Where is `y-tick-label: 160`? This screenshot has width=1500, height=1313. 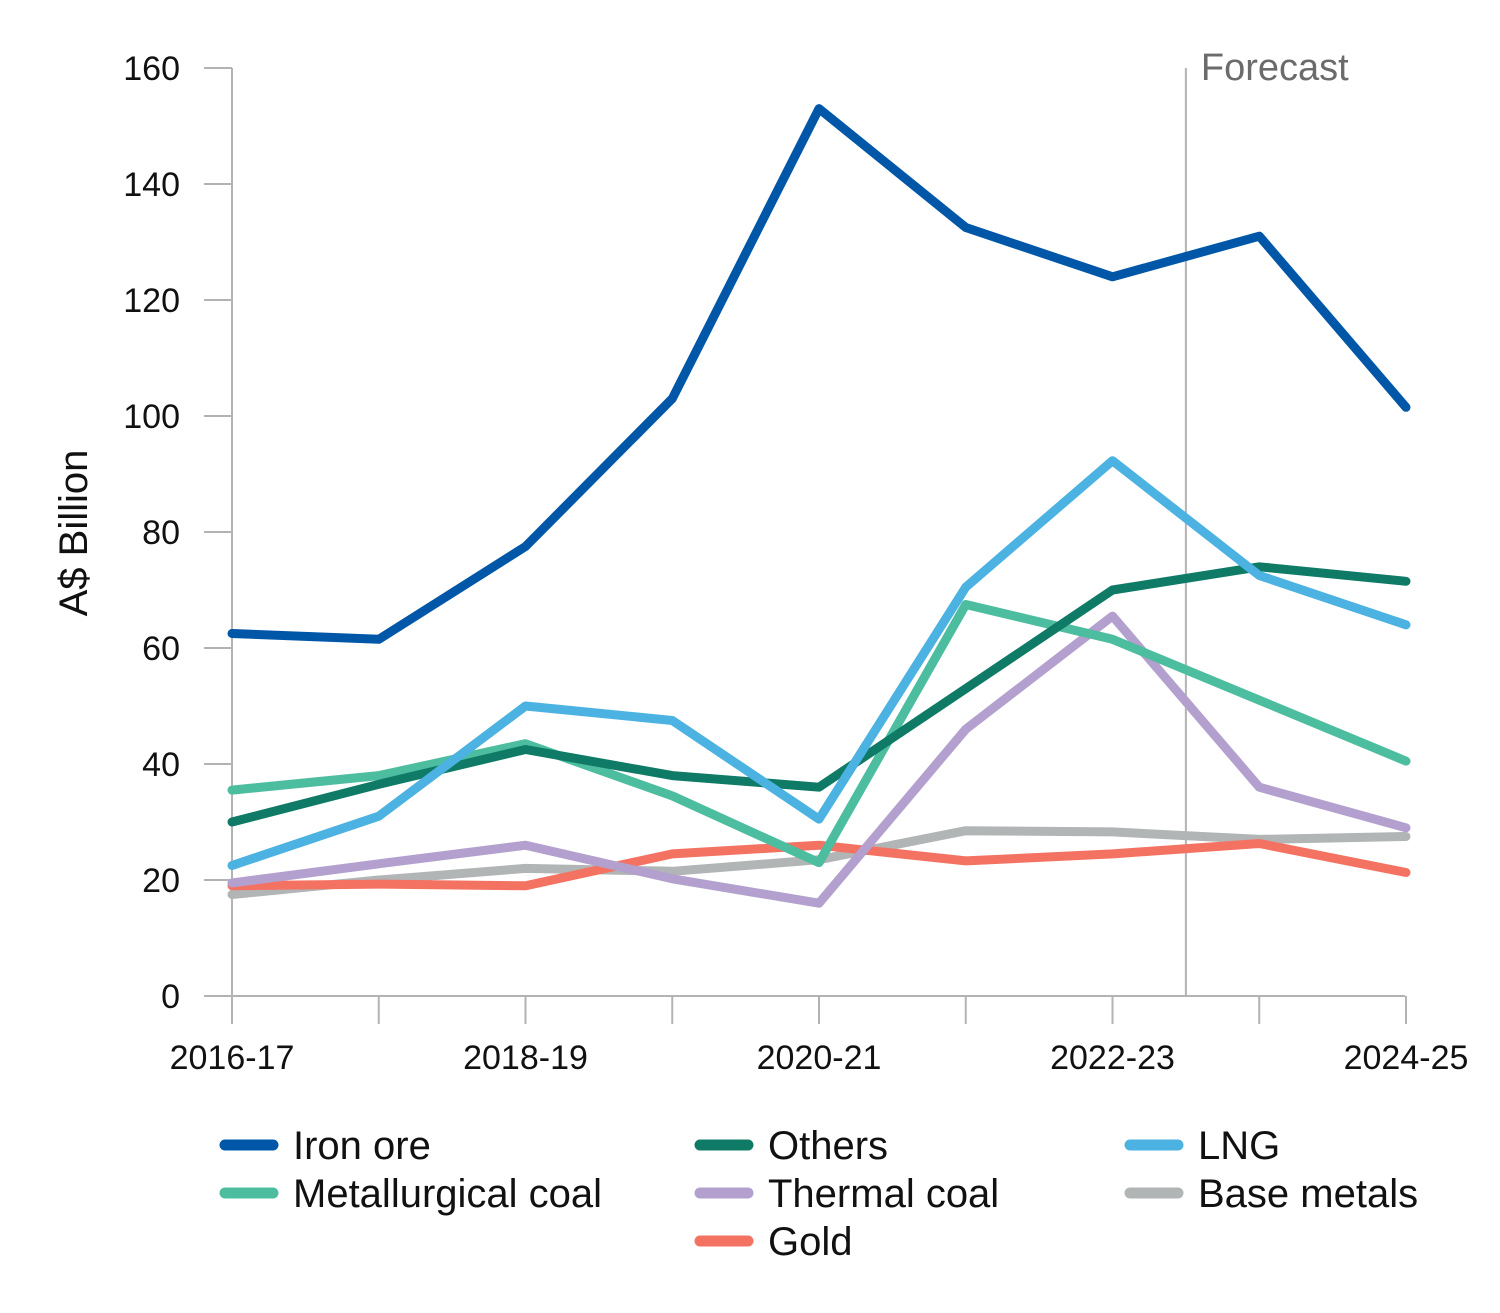 y-tick-label: 160 is located at coordinates (151, 69).